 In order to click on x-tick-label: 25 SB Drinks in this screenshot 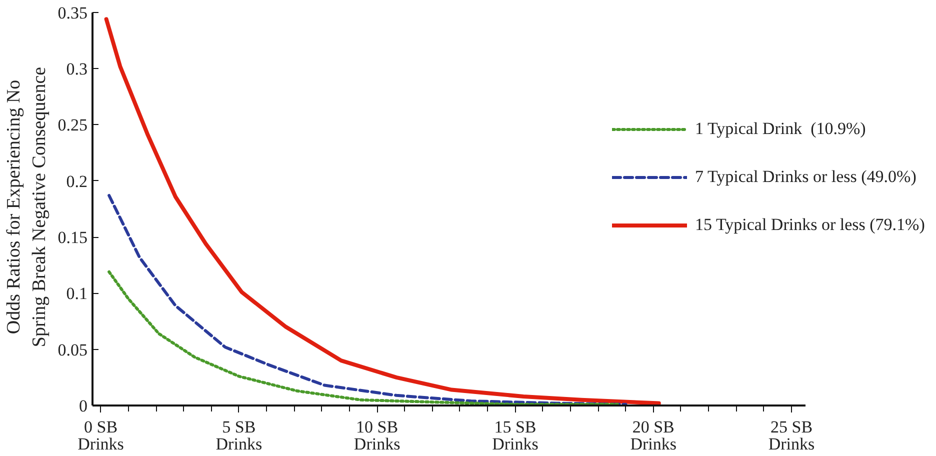, I will do `click(791, 436)`.